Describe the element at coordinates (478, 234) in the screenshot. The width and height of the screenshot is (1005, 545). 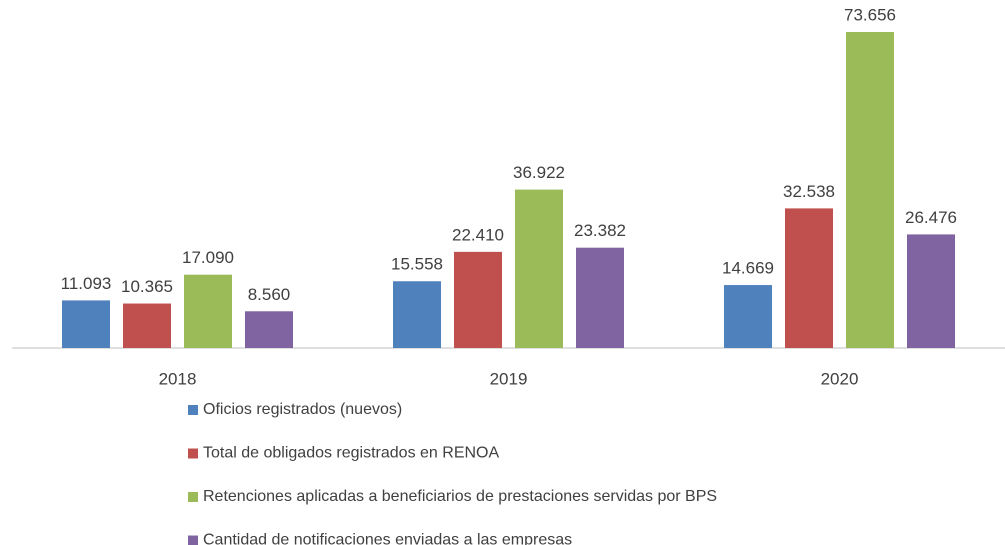
I see `data-label: 22.410` at that location.